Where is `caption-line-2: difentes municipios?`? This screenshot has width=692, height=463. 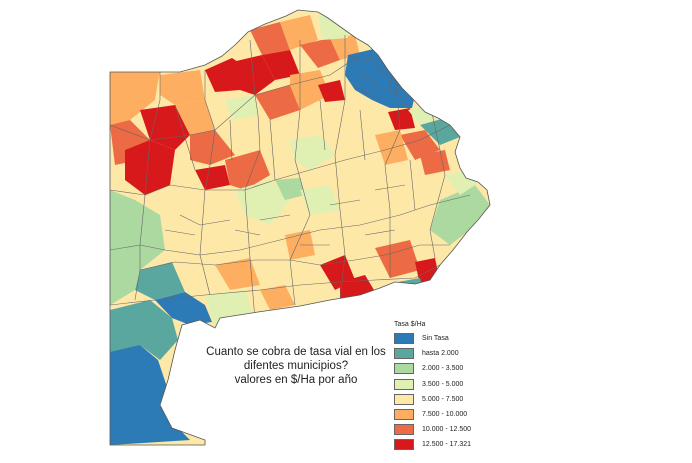 caption-line-2: difentes municipios? is located at coordinates (296, 366).